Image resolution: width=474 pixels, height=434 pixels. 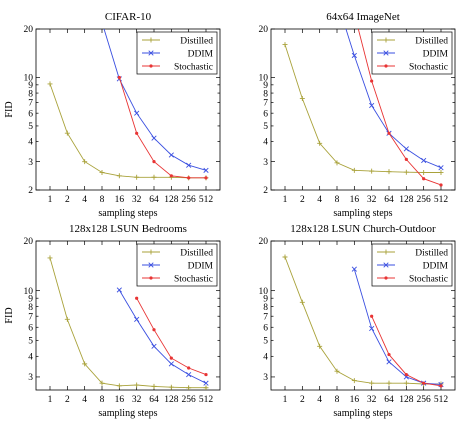 What do you see at coordinates (30, 163) in the screenshot?
I see `y-tick-label: 3` at bounding box center [30, 163].